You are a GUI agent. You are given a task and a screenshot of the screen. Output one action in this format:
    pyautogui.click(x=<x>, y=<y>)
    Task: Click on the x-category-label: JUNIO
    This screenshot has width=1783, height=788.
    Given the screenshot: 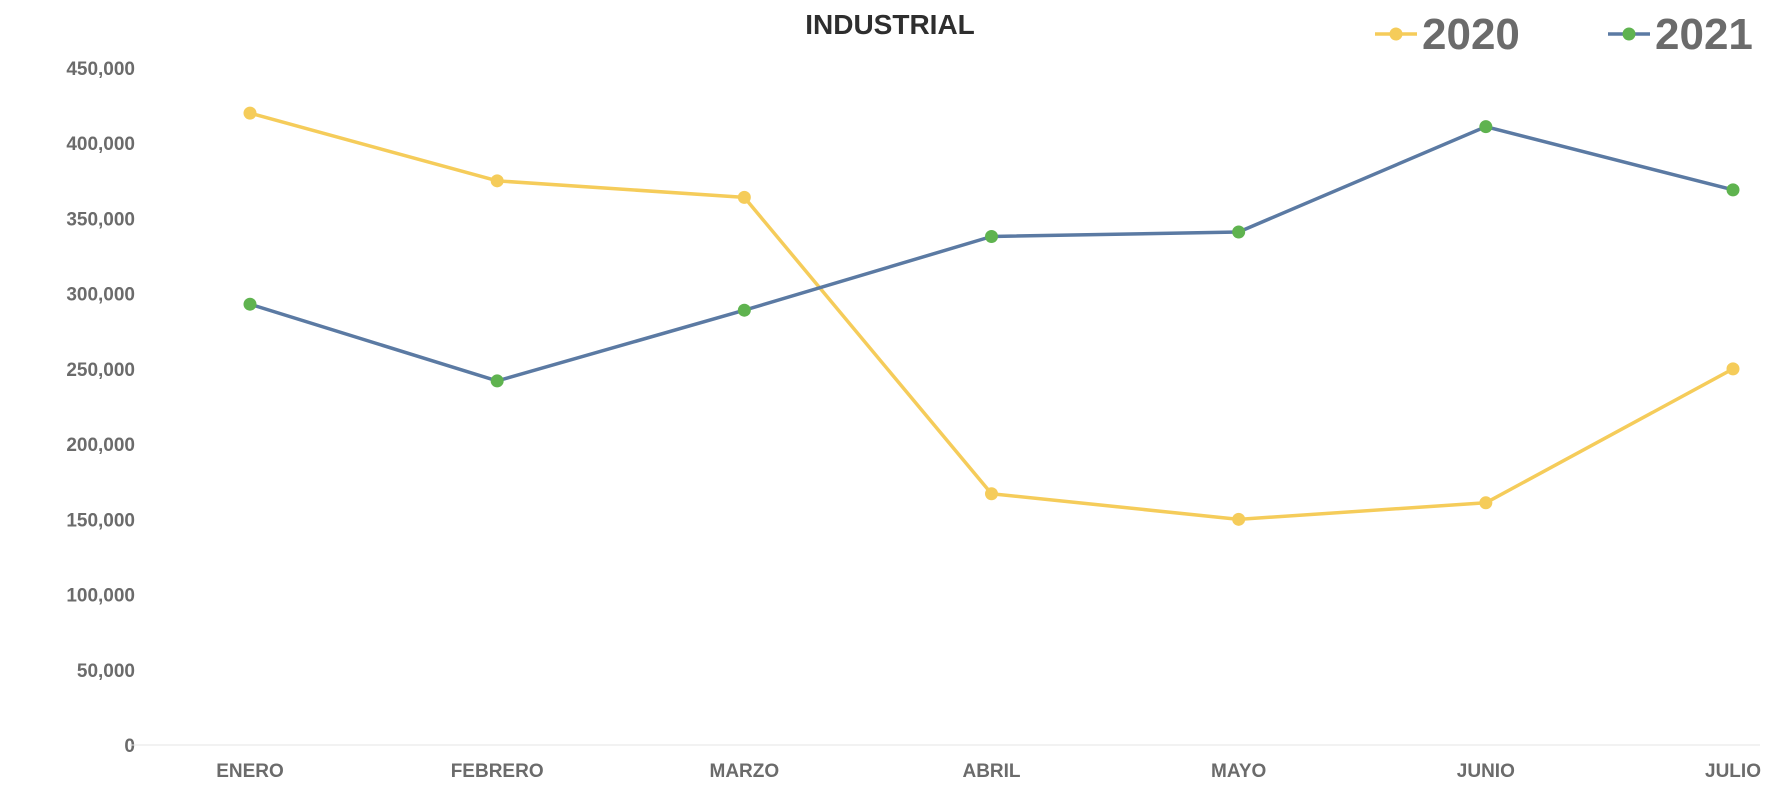 What is the action you would take?
    pyautogui.click(x=1486, y=771)
    